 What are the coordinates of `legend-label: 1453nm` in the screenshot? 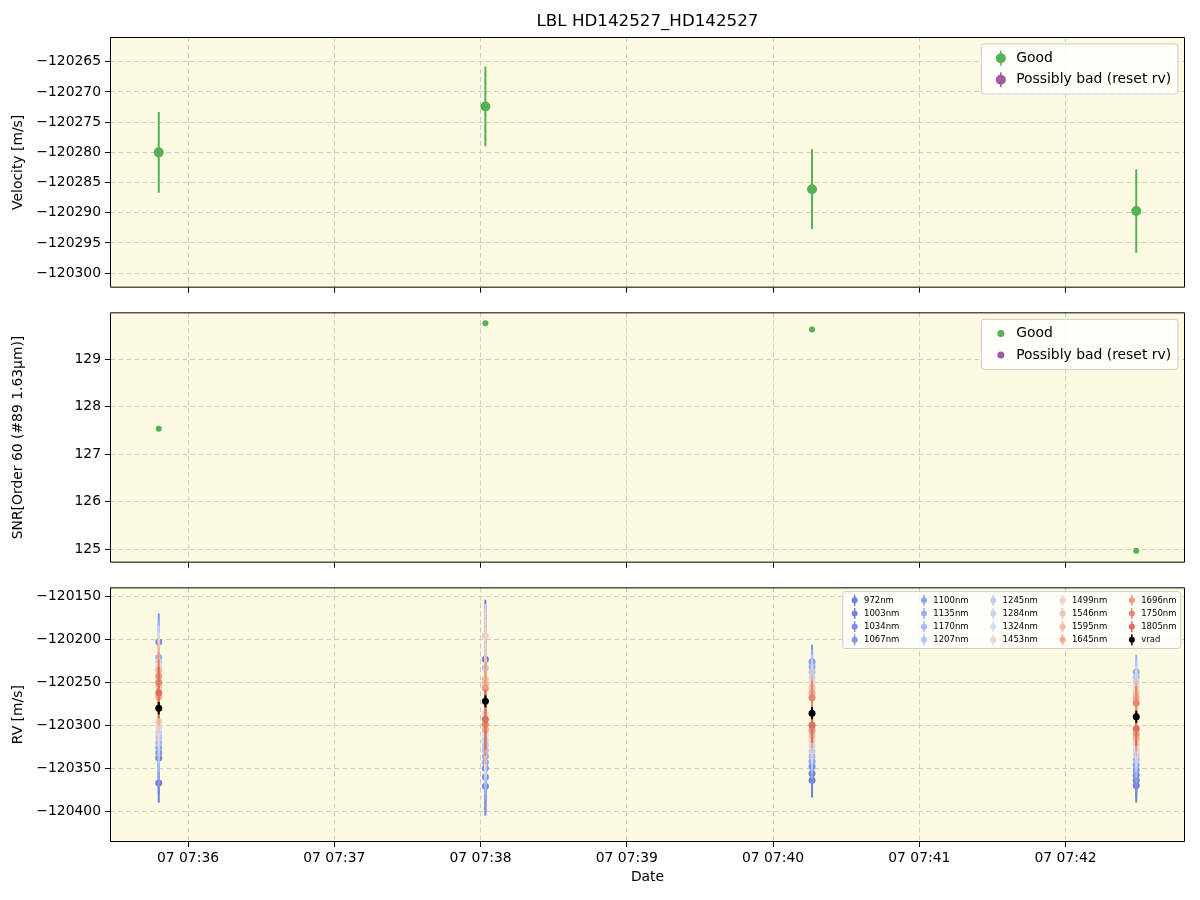 It's located at (1020, 639).